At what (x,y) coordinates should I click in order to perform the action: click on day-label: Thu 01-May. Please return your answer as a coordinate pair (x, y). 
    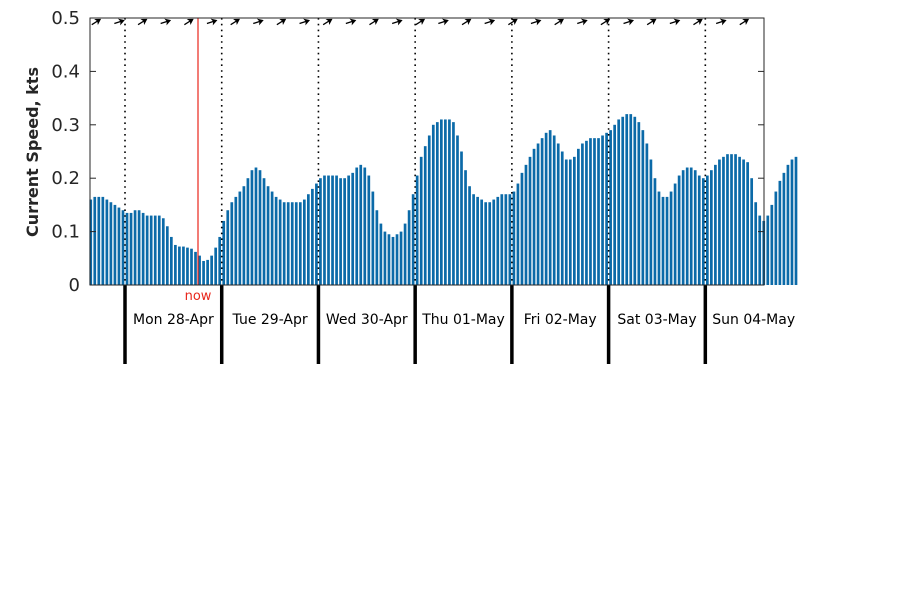
    Looking at the image, I should click on (463, 320).